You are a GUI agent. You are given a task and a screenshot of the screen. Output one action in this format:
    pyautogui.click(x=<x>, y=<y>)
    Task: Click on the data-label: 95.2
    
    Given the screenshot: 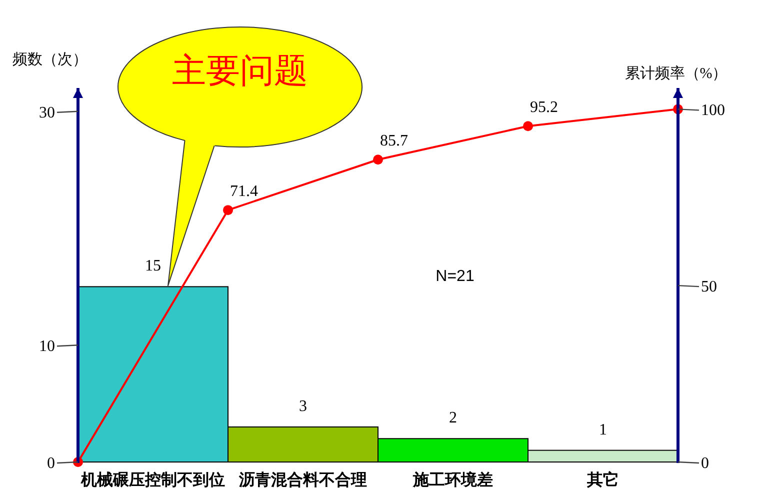 What is the action you would take?
    pyautogui.click(x=544, y=107)
    